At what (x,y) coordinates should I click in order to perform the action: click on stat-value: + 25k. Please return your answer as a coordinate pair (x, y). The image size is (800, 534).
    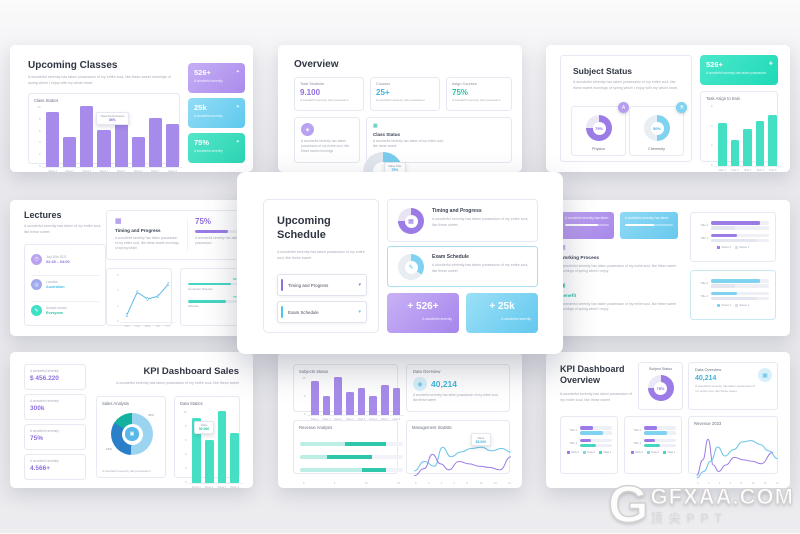
    Looking at the image, I should click on (502, 306).